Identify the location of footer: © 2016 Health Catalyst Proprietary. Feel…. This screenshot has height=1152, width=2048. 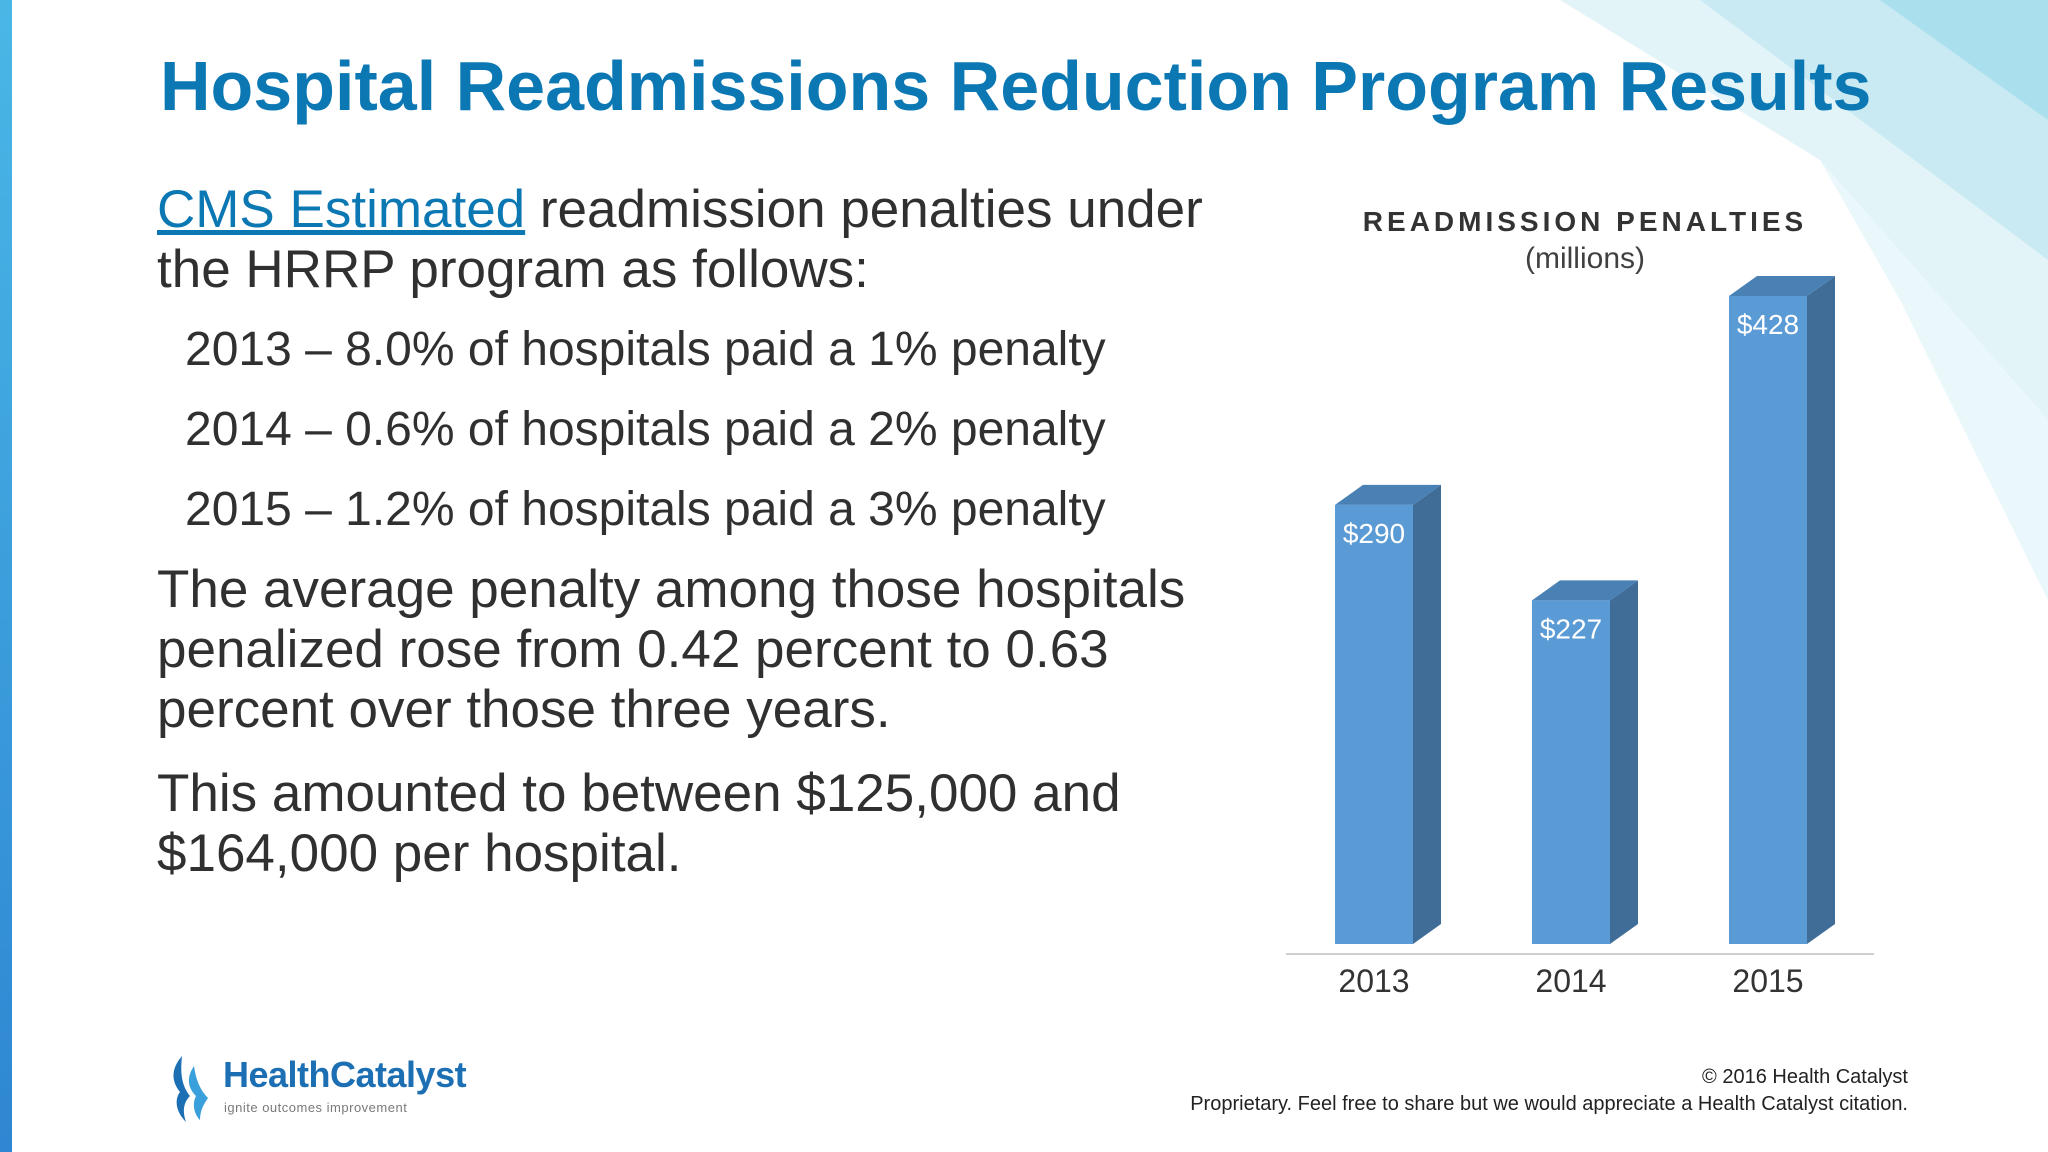
(1549, 1091).